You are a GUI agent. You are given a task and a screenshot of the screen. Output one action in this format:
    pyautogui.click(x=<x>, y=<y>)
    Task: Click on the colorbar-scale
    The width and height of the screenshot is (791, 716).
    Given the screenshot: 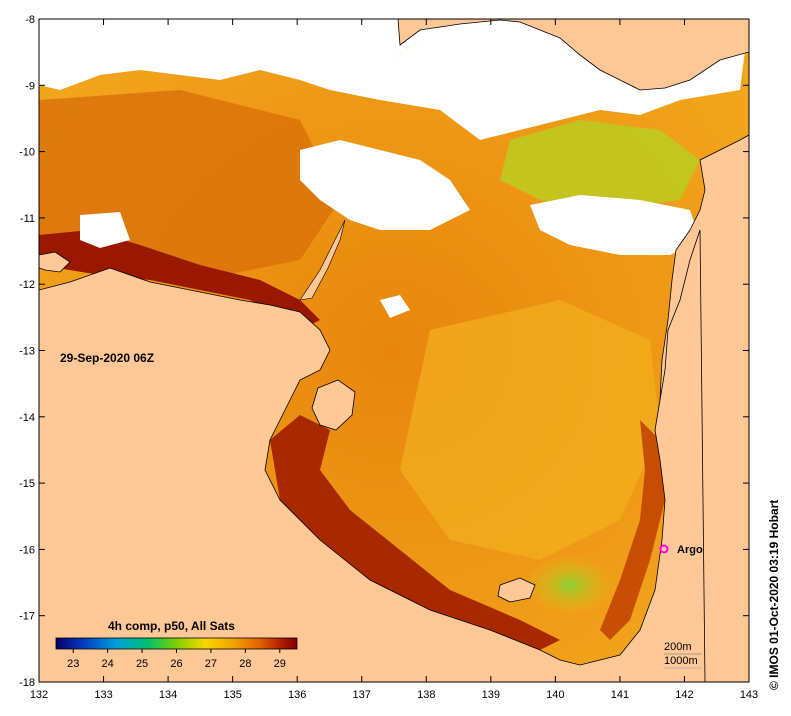 What is the action you would take?
    pyautogui.click(x=176, y=643)
    